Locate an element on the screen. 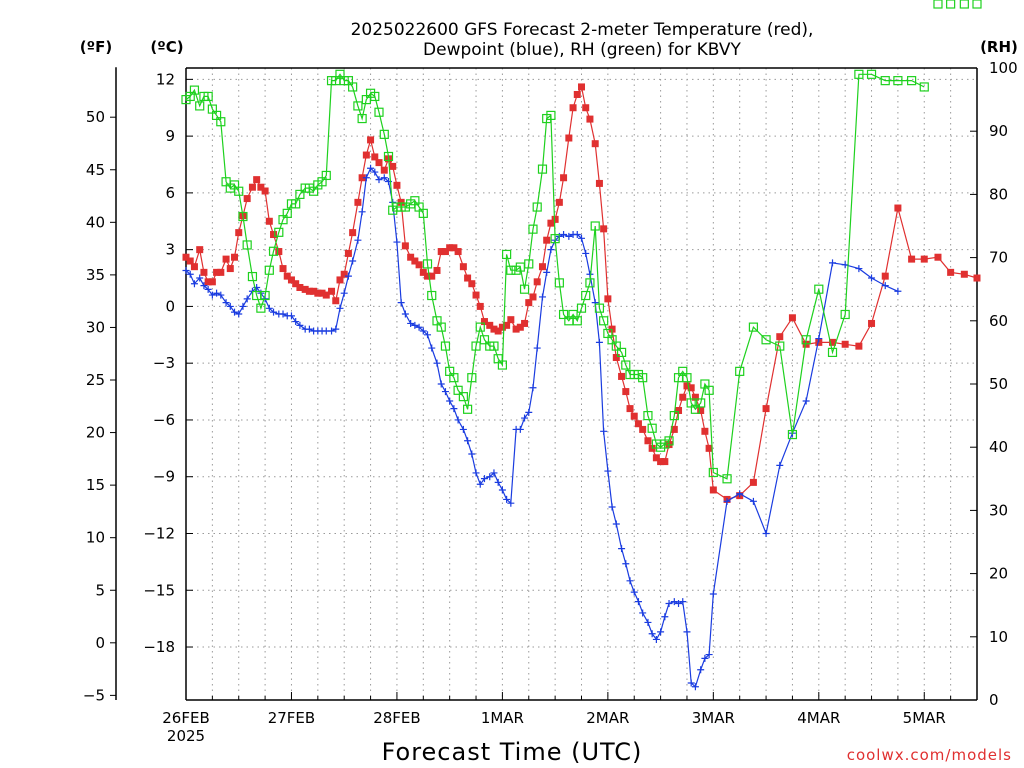  x-tick-sublabel: 2025 is located at coordinates (186, 736).